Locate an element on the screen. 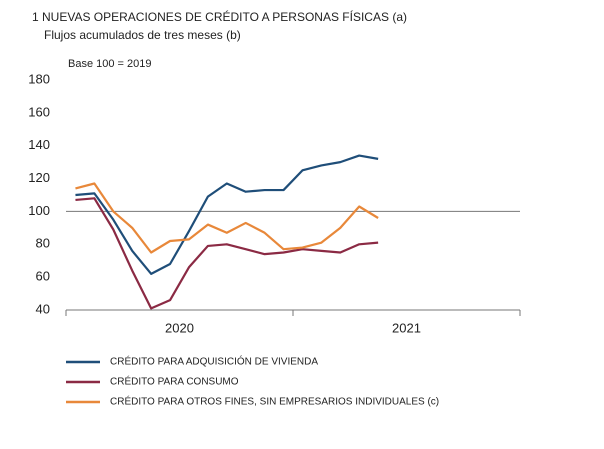 This screenshot has height=449, width=604. y-tick-label: 180 is located at coordinates (39, 78).